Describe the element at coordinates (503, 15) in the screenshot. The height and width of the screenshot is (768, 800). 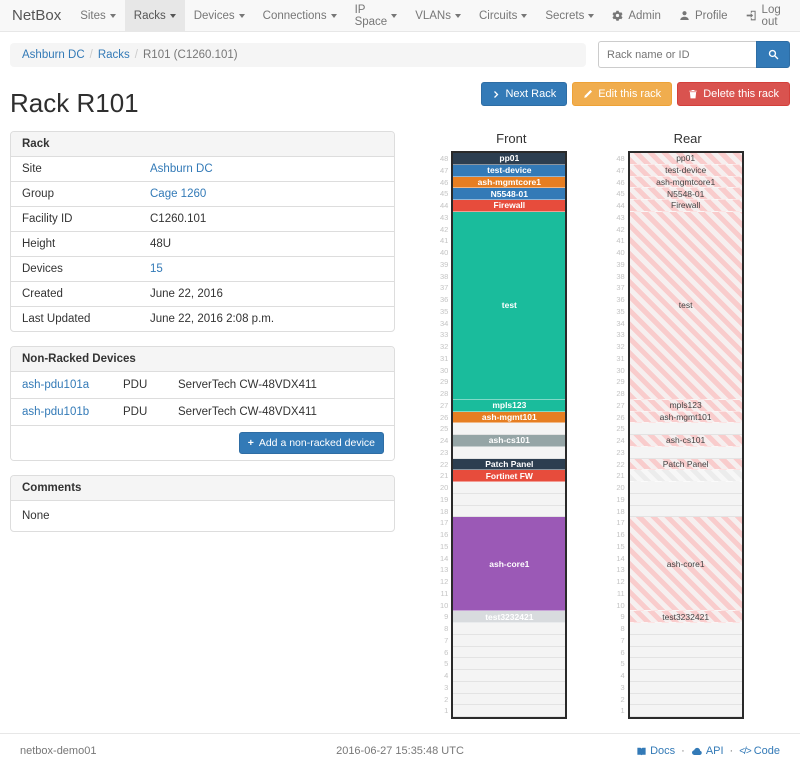
I see `nav-item-circuits: Circuits` at that location.